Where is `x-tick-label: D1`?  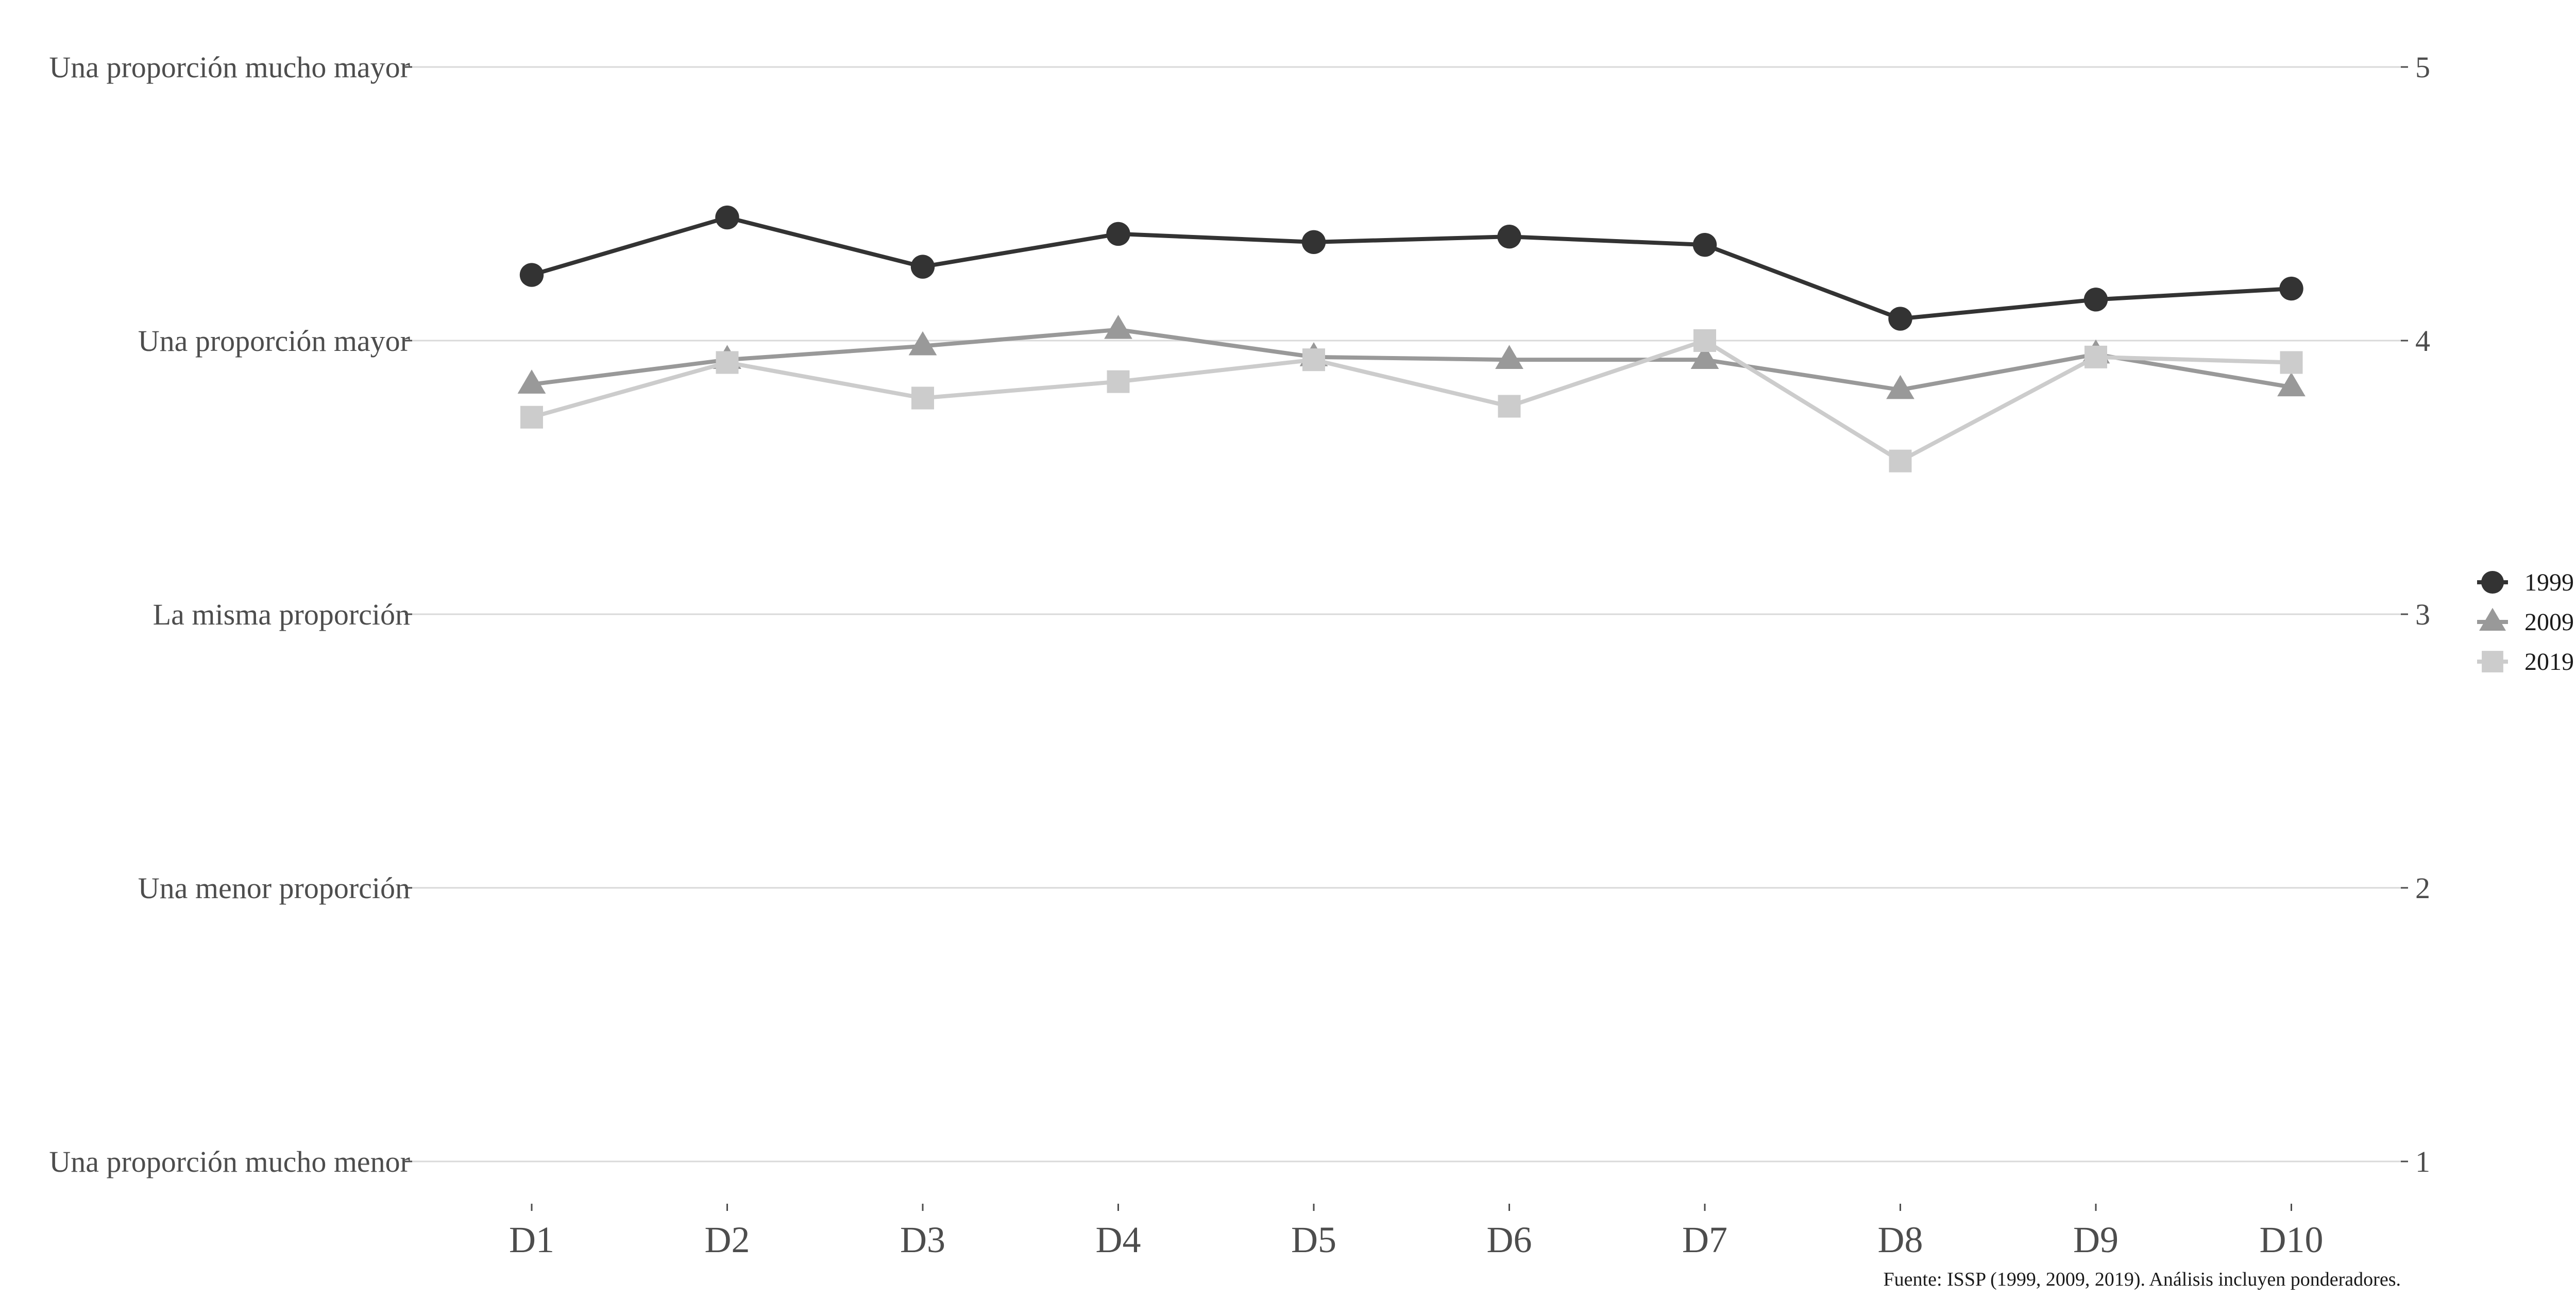 x-tick-label: D1 is located at coordinates (531, 1239).